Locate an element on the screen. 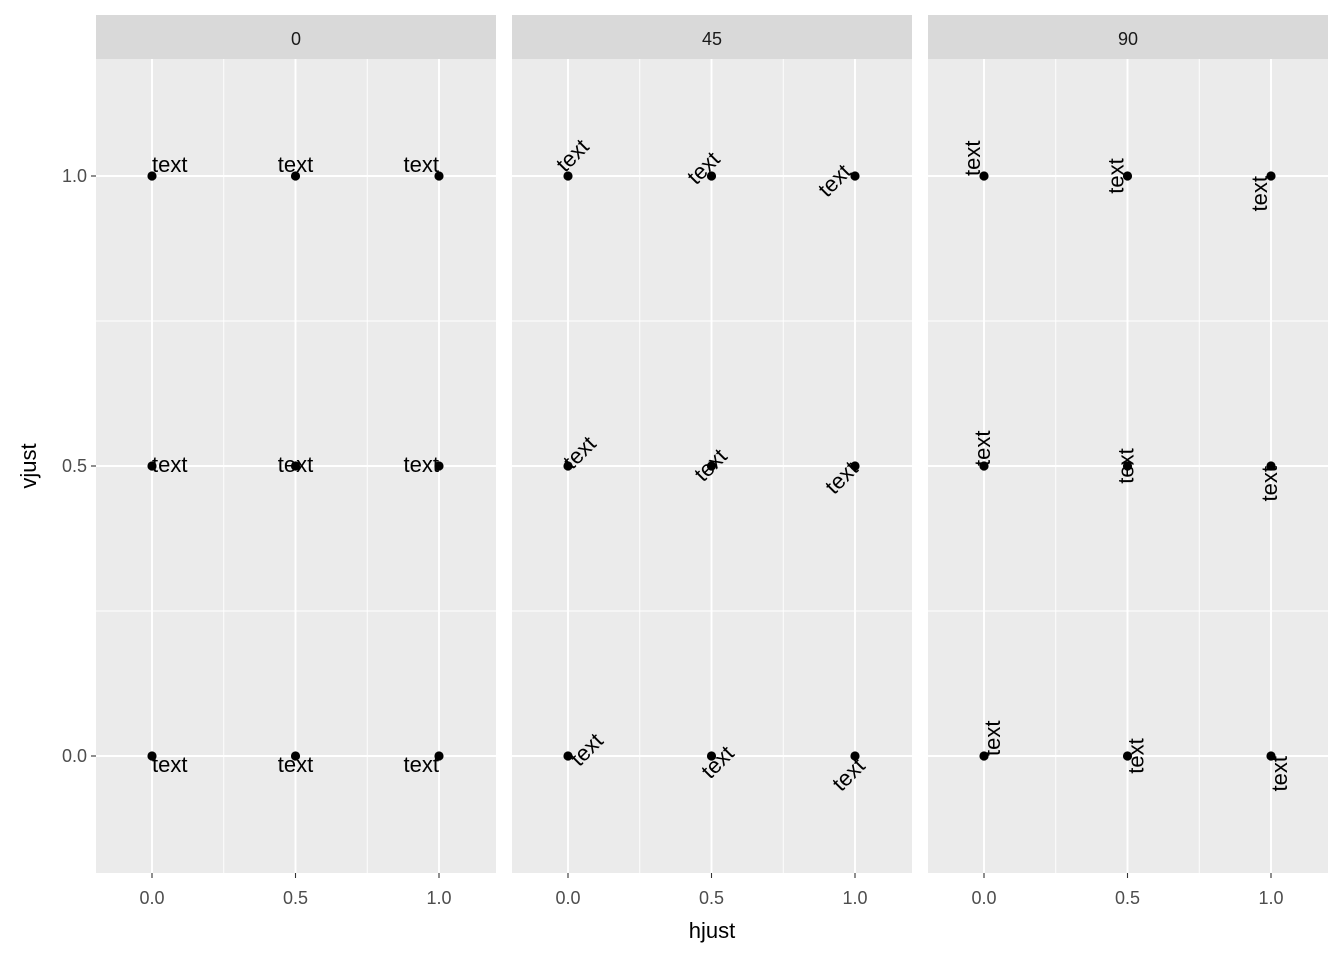 Image resolution: width=1344 pixels, height=960 pixels. y-axis-title: vjust is located at coordinates (28, 465).